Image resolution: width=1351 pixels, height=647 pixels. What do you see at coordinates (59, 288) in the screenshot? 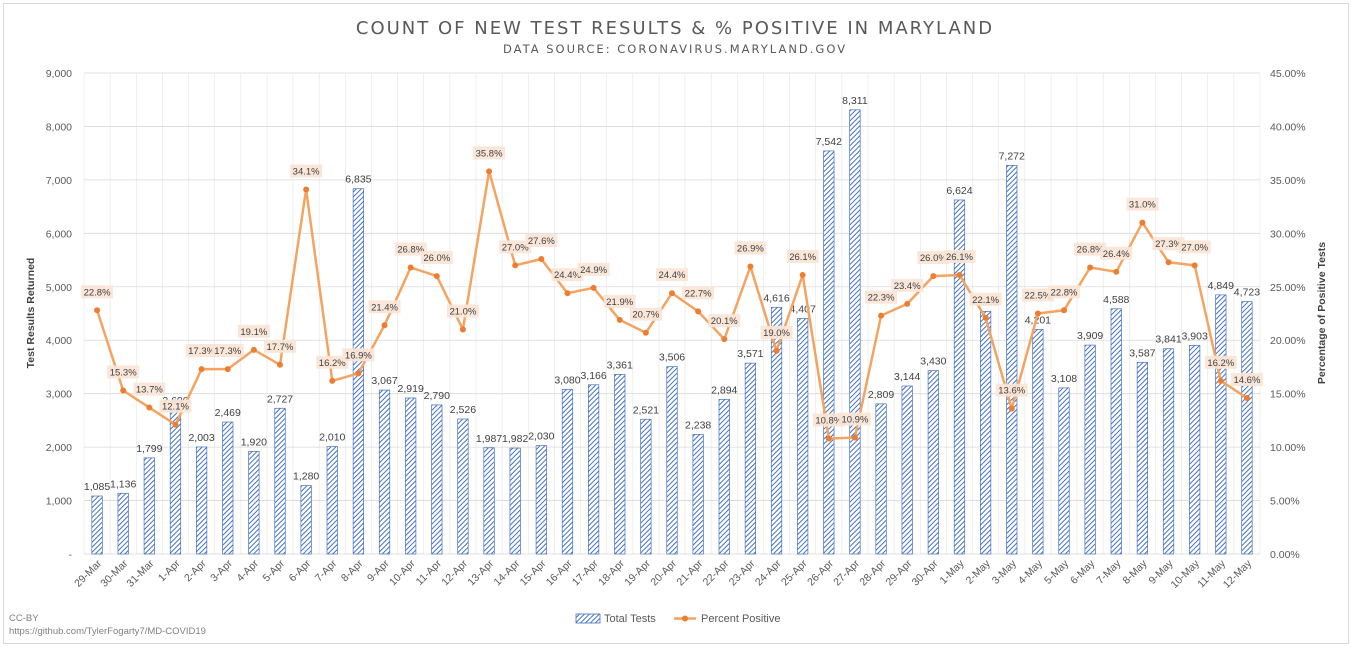
I see `y-tick-label: 5,000` at bounding box center [59, 288].